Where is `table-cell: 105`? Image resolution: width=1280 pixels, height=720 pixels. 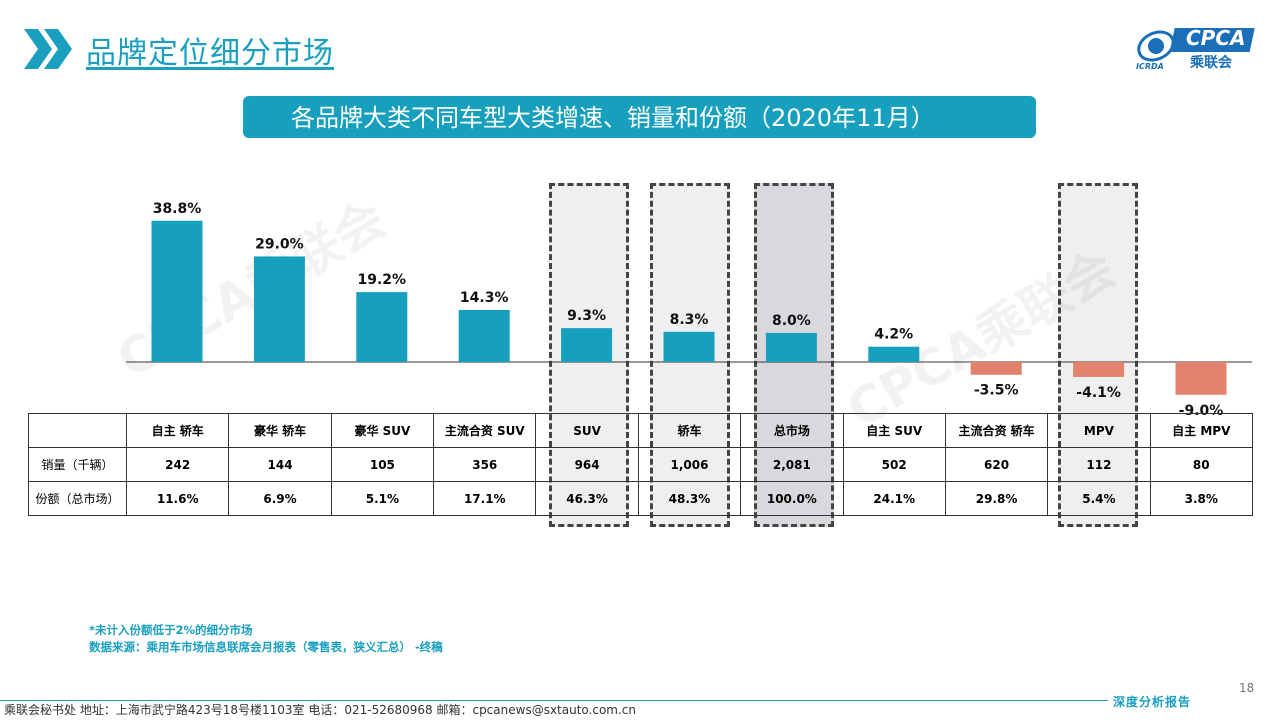
table-cell: 105 is located at coordinates (382, 464).